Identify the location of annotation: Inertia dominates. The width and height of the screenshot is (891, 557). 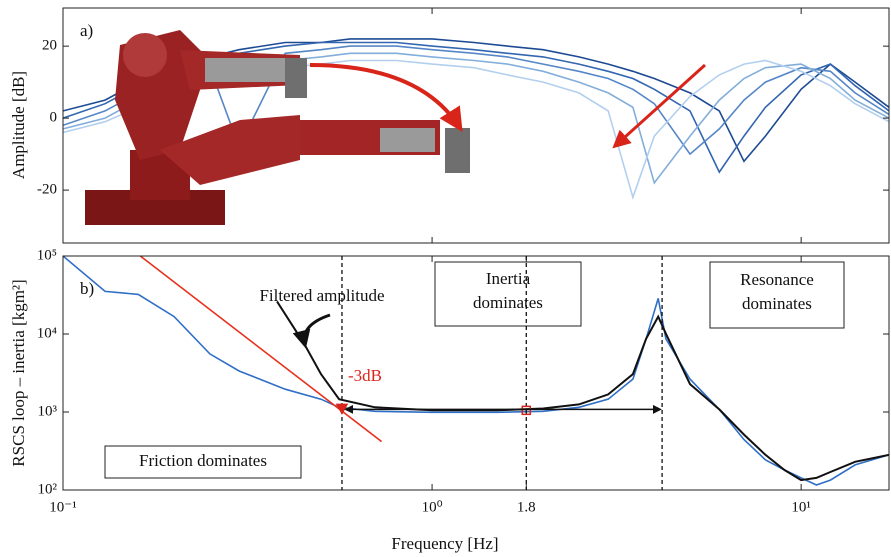
(508, 290).